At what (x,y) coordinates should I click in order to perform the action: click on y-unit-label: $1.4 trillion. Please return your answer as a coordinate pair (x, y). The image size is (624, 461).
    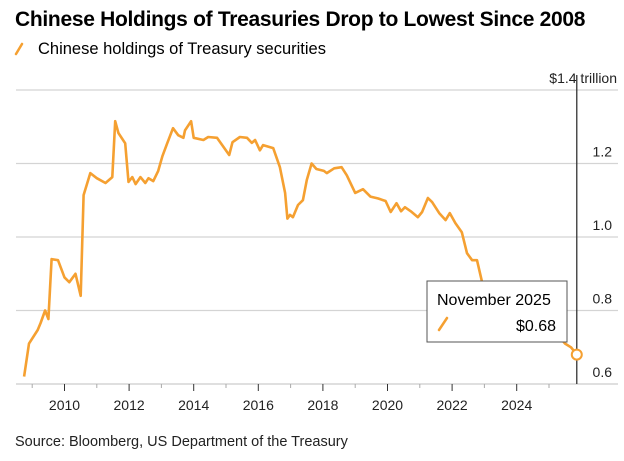
    Looking at the image, I should click on (583, 78).